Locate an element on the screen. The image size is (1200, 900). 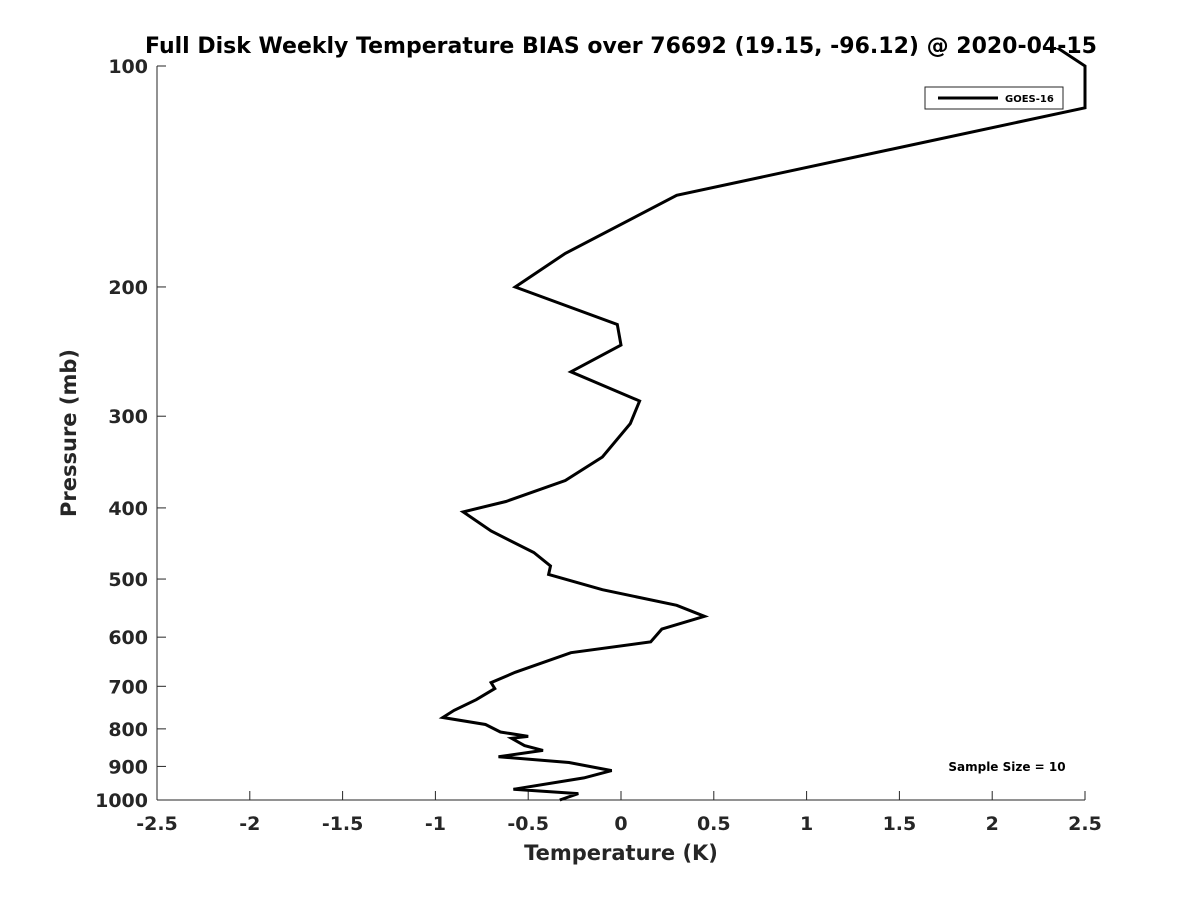
y-tick-label: 300 is located at coordinates (128, 417).